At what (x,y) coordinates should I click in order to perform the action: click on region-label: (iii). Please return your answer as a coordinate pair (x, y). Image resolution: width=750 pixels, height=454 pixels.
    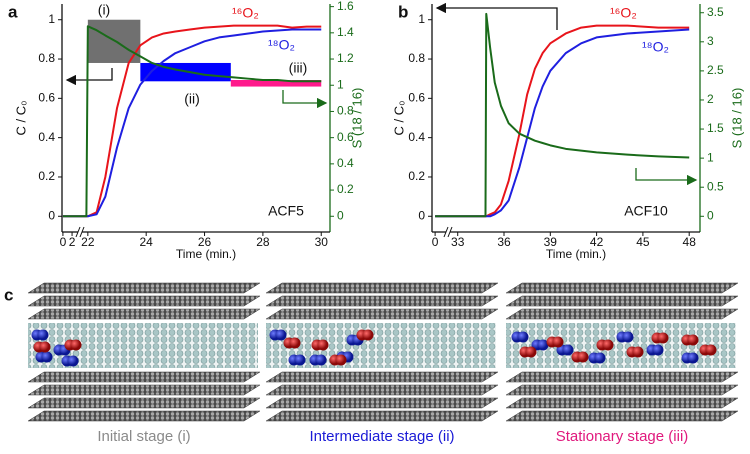
    Looking at the image, I should click on (298, 68).